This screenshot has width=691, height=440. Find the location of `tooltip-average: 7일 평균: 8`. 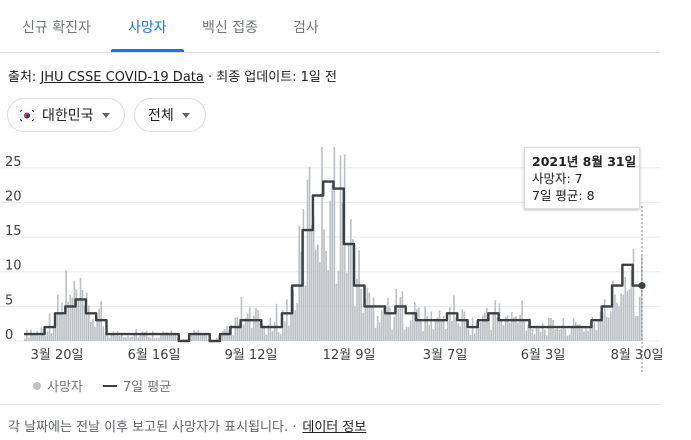

tooltip-average: 7일 평균: 8 is located at coordinates (563, 195).